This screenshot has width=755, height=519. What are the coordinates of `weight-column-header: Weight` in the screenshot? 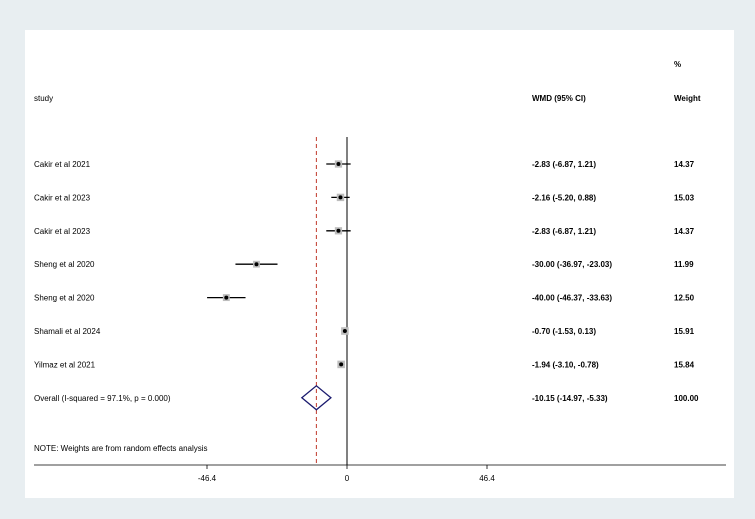 It's located at (687, 98).